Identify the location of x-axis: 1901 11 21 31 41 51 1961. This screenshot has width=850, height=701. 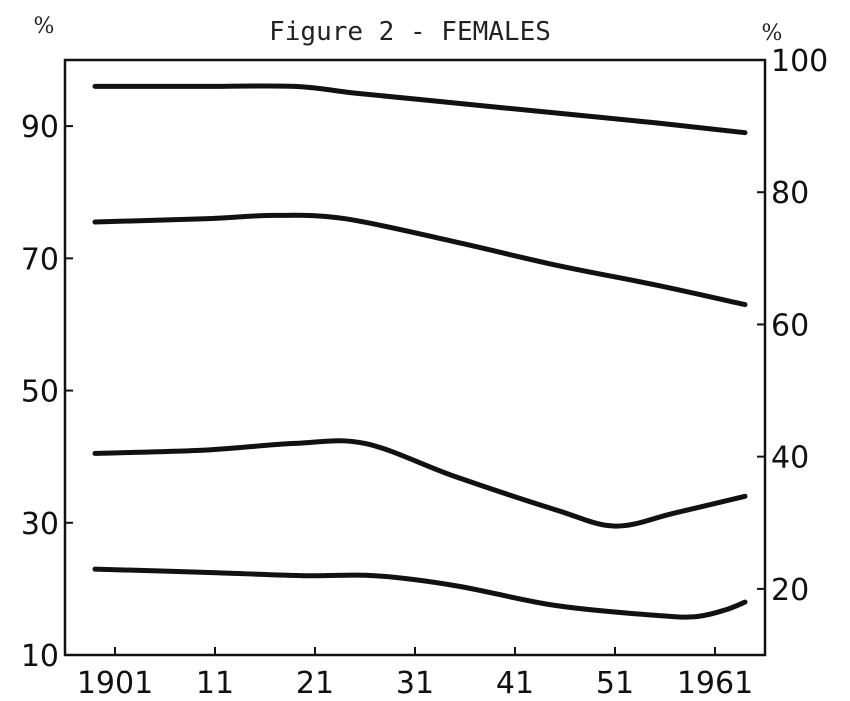
(415, 674).